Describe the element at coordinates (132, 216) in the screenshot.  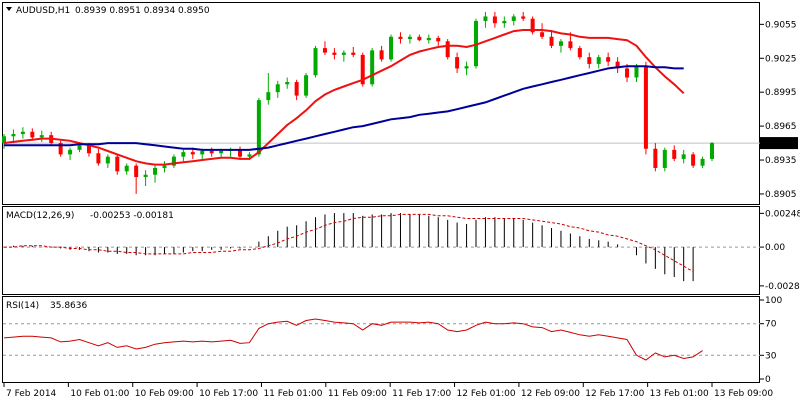
I see `macd-values: -0.00253 -0.00181` at that location.